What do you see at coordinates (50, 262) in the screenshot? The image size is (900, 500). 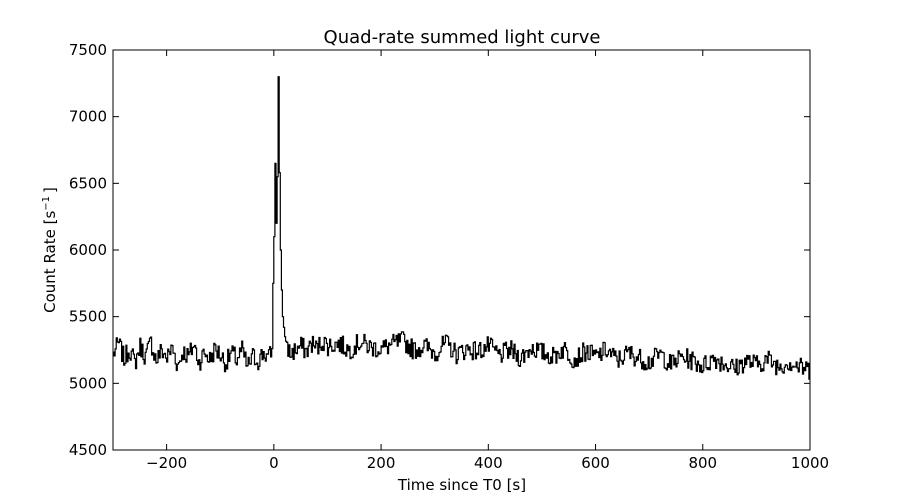 I see `y-axis-label-base: Count Rate [s` at bounding box center [50, 262].